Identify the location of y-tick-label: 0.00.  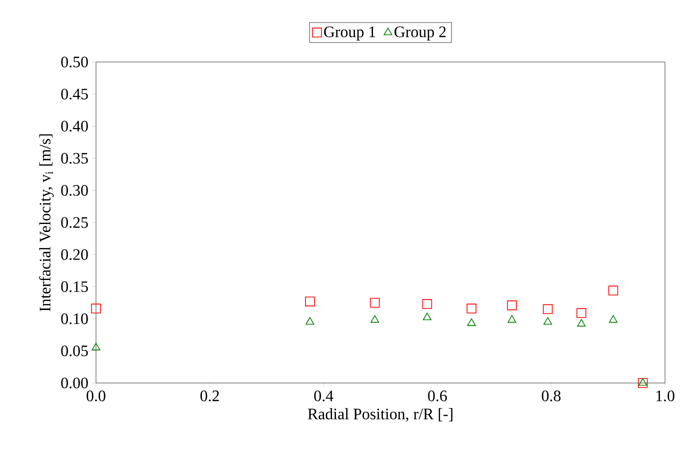
(74, 383).